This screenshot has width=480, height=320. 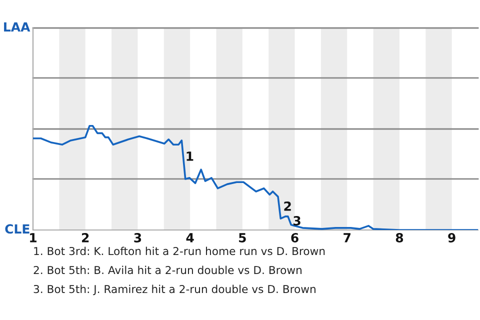 What do you see at coordinates (179, 251) in the screenshot?
I see `text: 1. Bot 3rd: K. Lofton hit a 2-run home run vs D. Brown` at bounding box center [179, 251].